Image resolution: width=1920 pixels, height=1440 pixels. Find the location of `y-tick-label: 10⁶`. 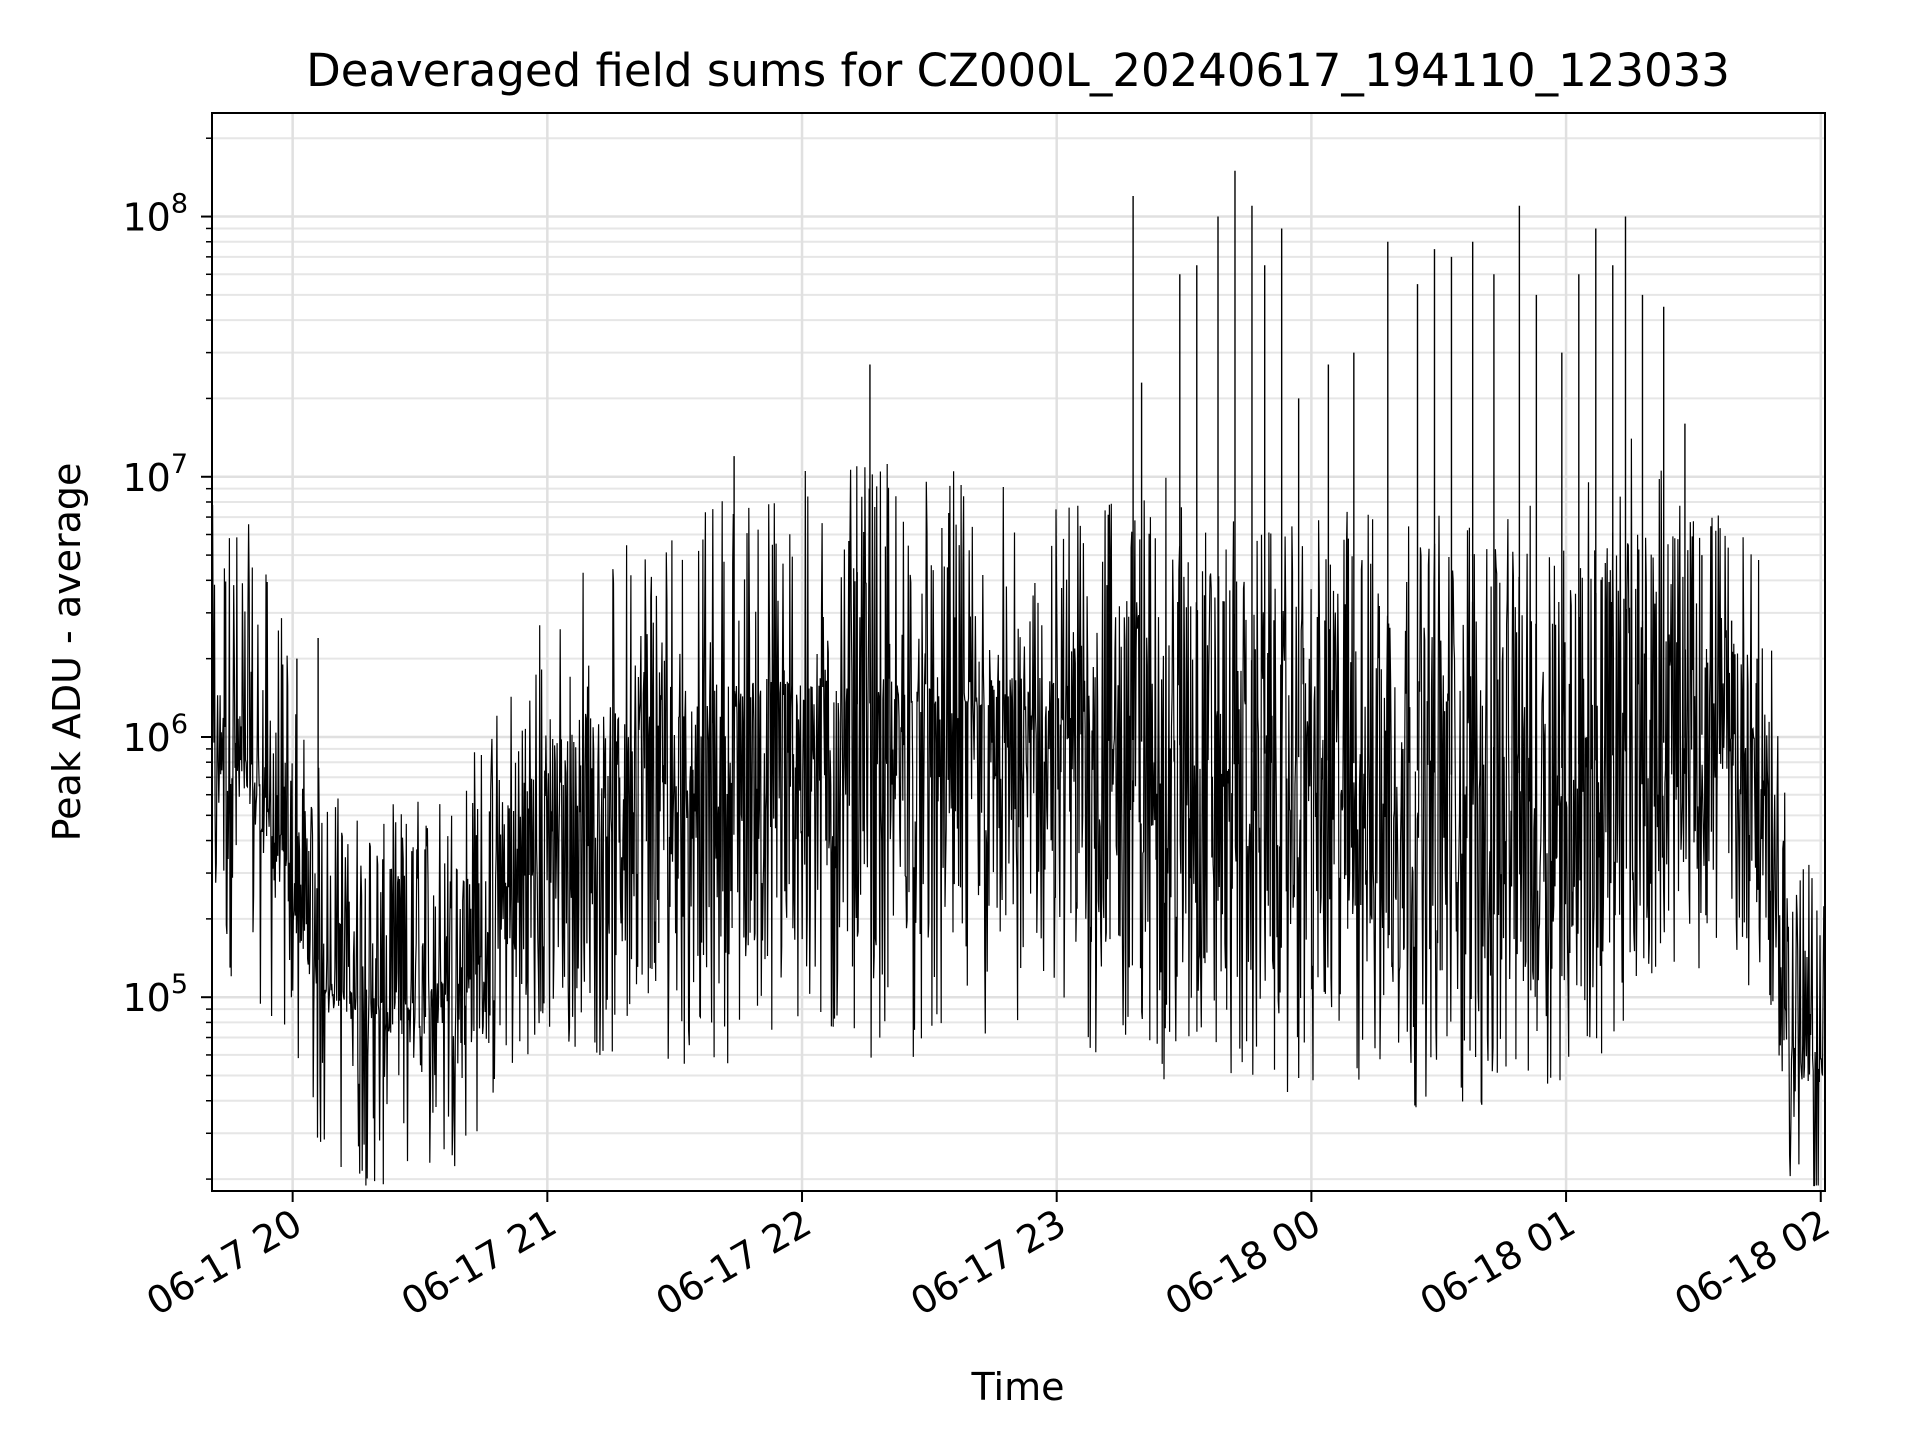

y-tick-label: 10⁶ is located at coordinates (155, 734).